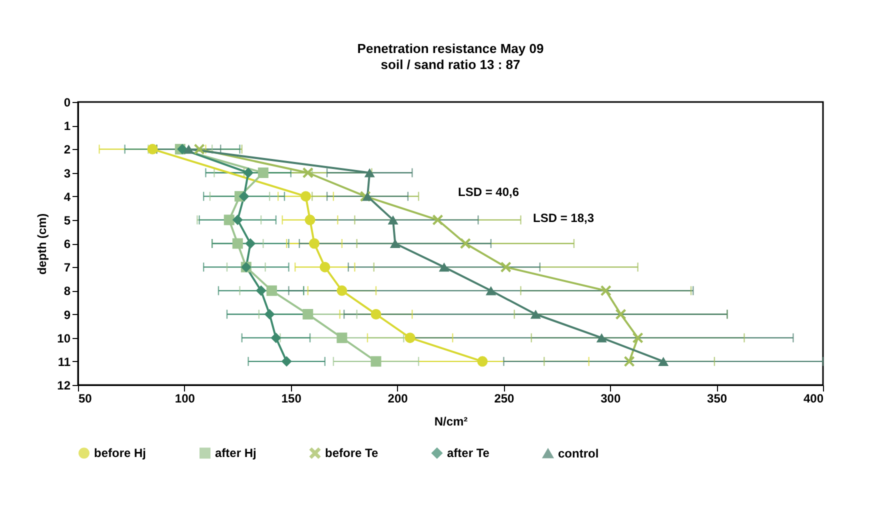 The image size is (885, 529). I want to click on legend-label: after Hj, so click(235, 453).